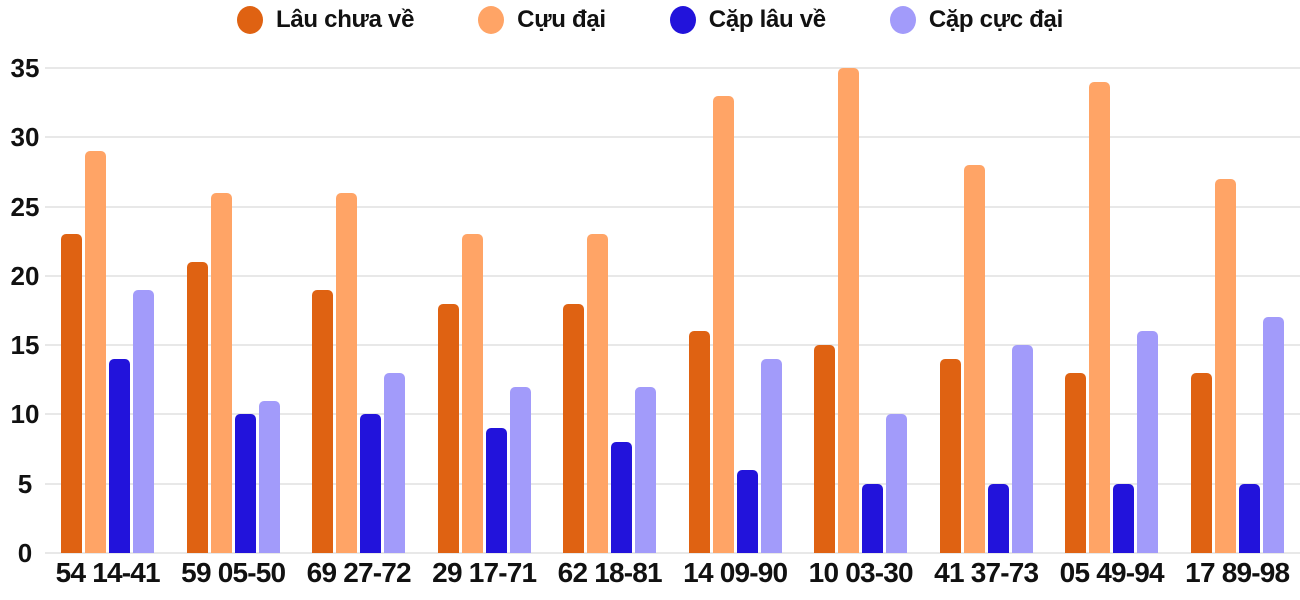 This screenshot has height=600, width=1300. Describe the element at coordinates (735, 572) in the screenshot. I see `x-tick-label: 14 09-90` at that location.